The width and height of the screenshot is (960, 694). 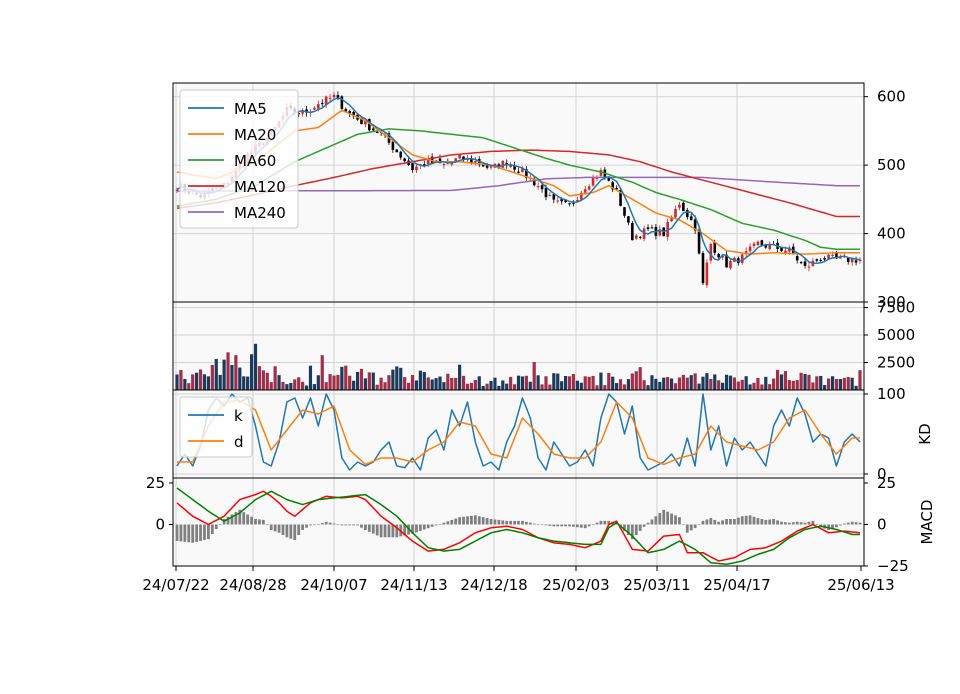 I want to click on macd-right-tick-0: 0, so click(x=882, y=524).